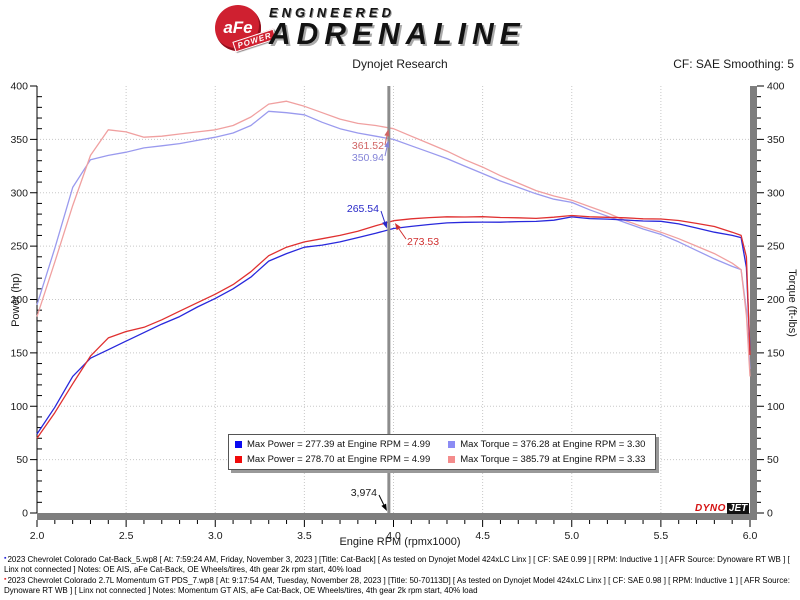 The image size is (800, 600). I want to click on cursor-rpm-arrow-line, so click(381, 499).